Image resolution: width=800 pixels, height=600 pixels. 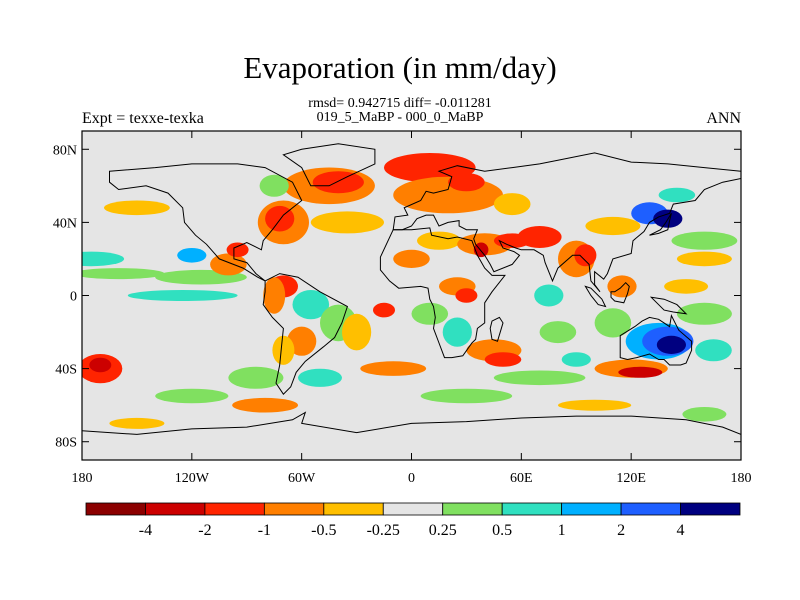 What do you see at coordinates (411, 478) in the screenshot?
I see `x-tick-label-3: 0` at bounding box center [411, 478].